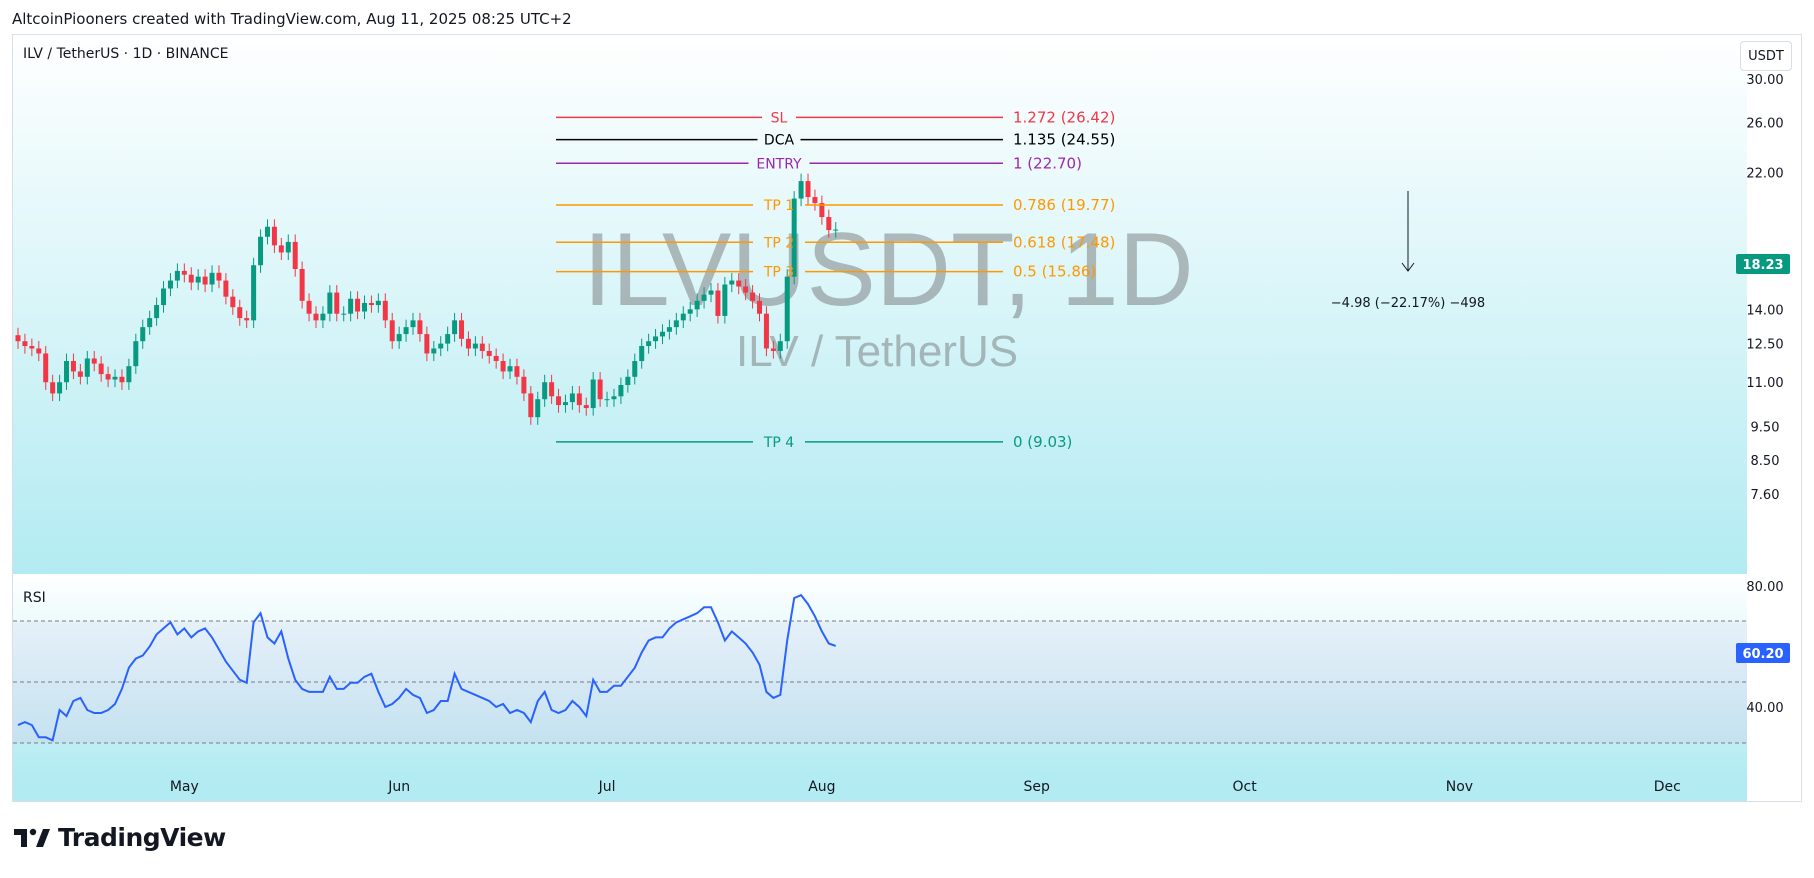 The width and height of the screenshot is (1814, 878). Describe the element at coordinates (1764, 123) in the screenshot. I see `price-tick-label: 26.00` at that location.